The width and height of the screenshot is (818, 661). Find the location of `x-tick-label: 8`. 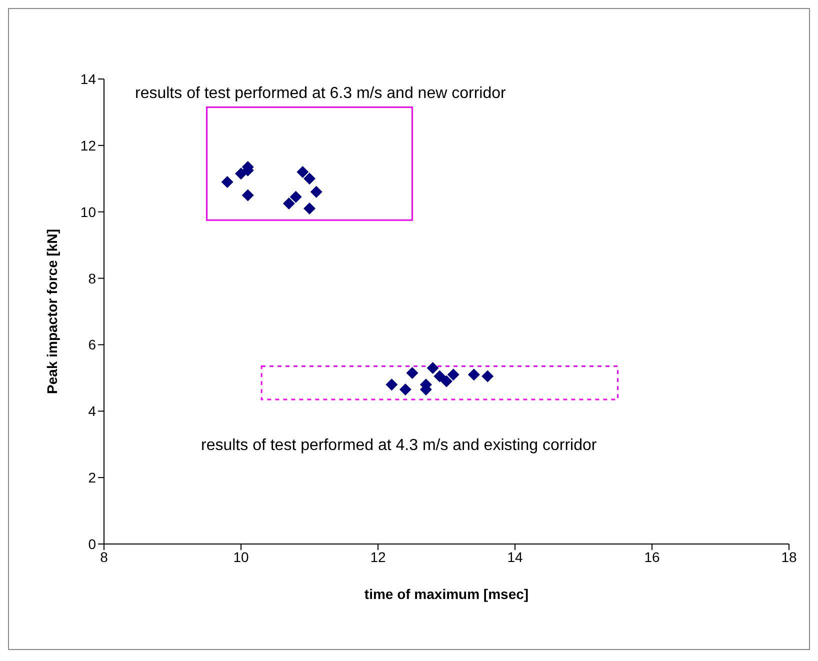

x-tick-label: 8 is located at coordinates (104, 556).